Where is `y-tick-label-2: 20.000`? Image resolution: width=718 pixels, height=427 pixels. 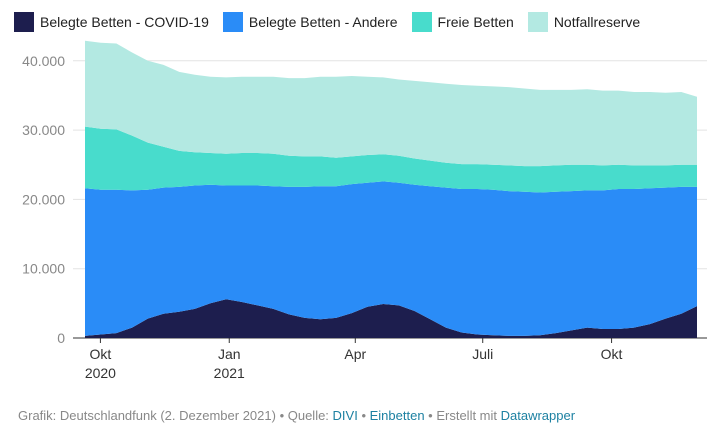
y-tick-label-2: 20.000 is located at coordinates (43, 199).